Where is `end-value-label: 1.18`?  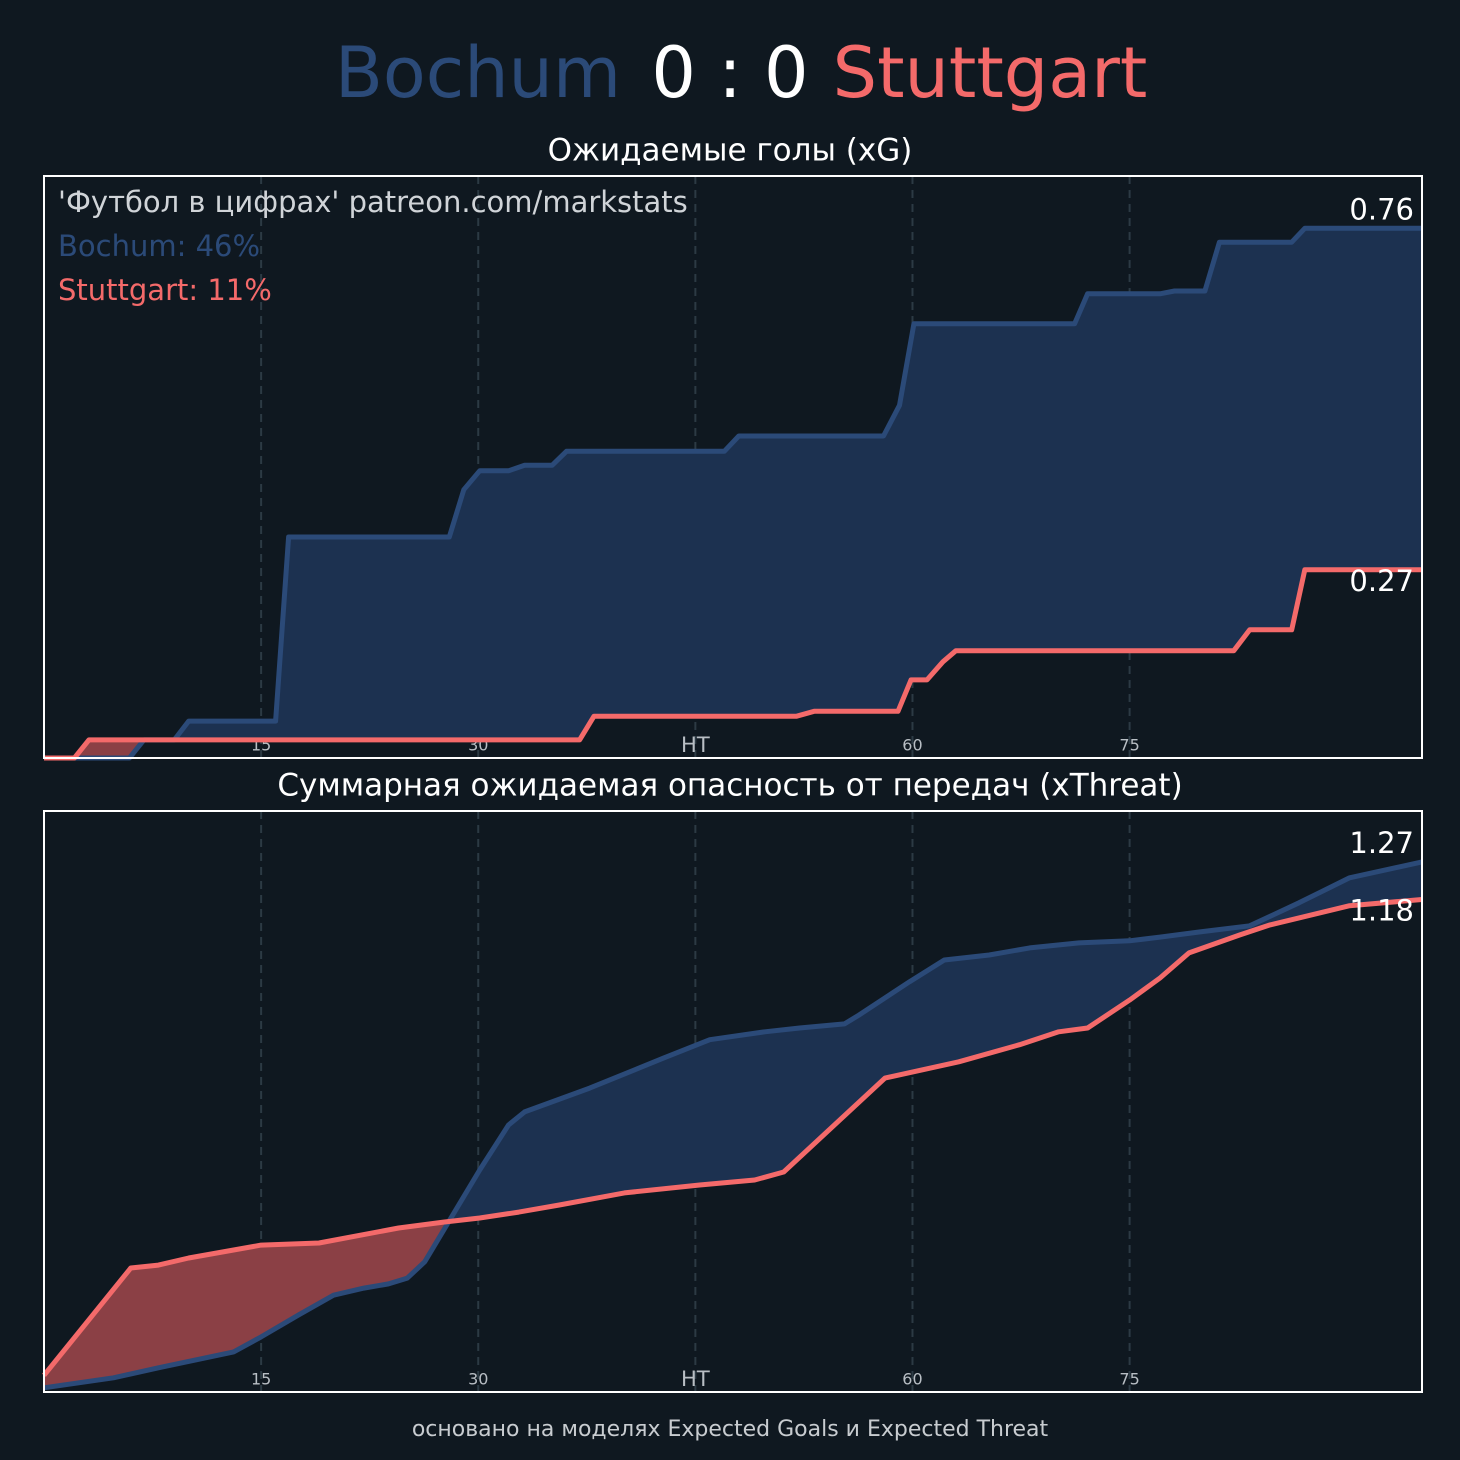
end-value-label: 1.18 is located at coordinates (1381, 910).